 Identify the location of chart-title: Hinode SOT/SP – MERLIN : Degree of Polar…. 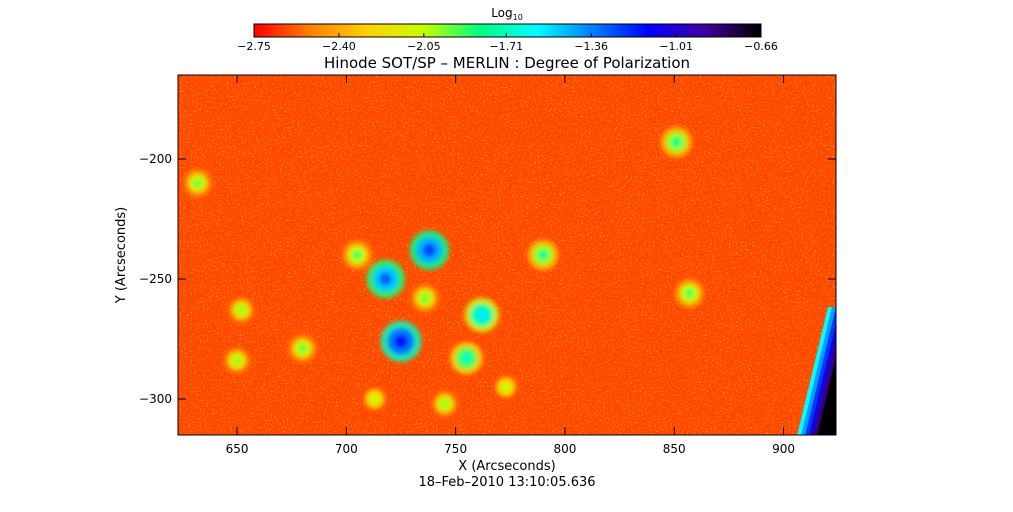
(507, 63).